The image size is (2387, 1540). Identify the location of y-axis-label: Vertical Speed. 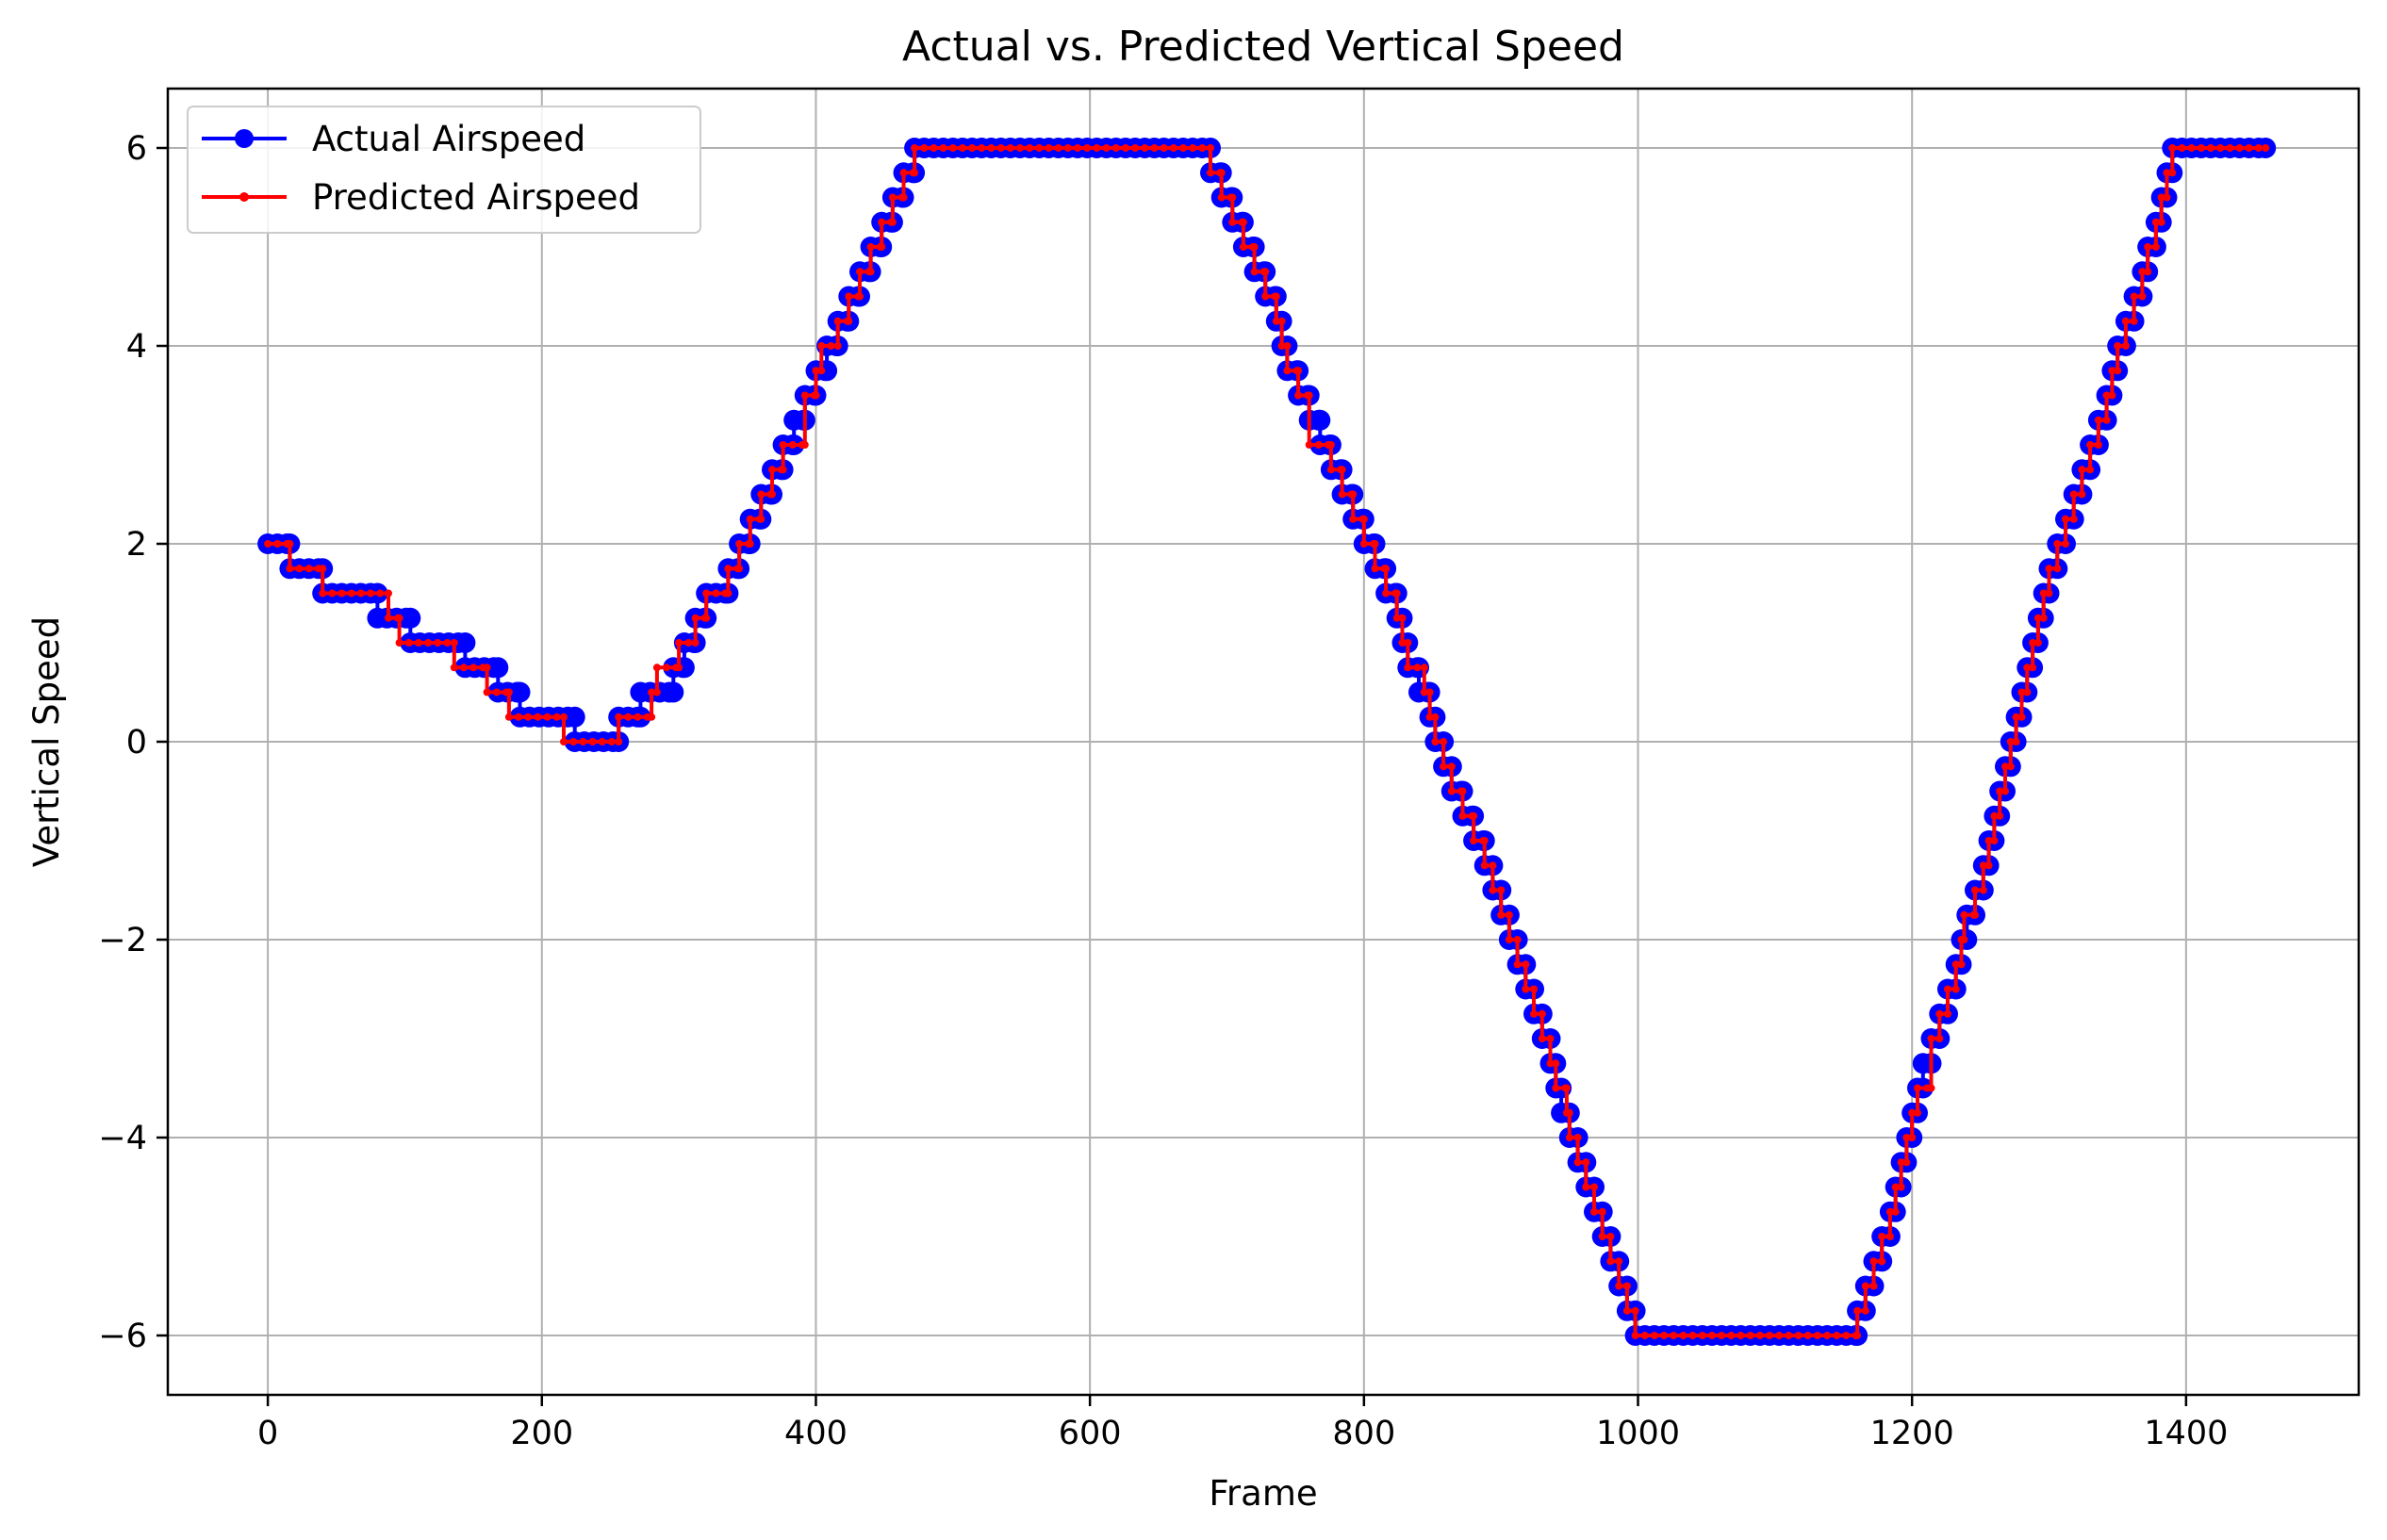
(46, 741).